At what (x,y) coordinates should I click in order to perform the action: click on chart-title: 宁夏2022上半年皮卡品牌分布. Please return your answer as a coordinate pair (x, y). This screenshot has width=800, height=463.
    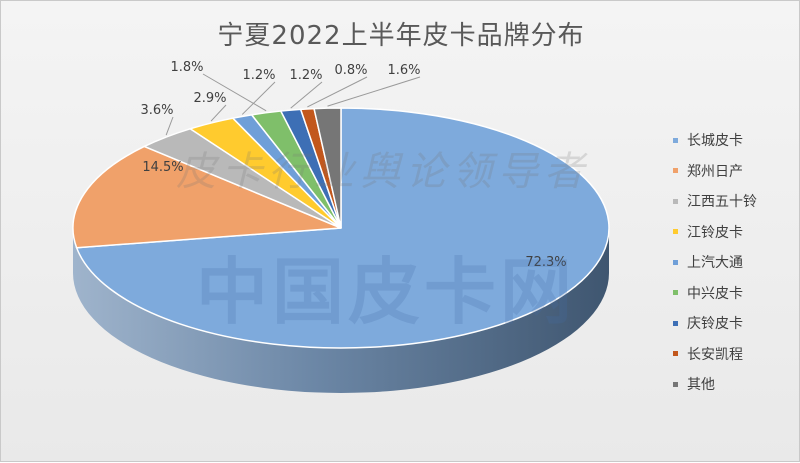
    Looking at the image, I should click on (401, 36).